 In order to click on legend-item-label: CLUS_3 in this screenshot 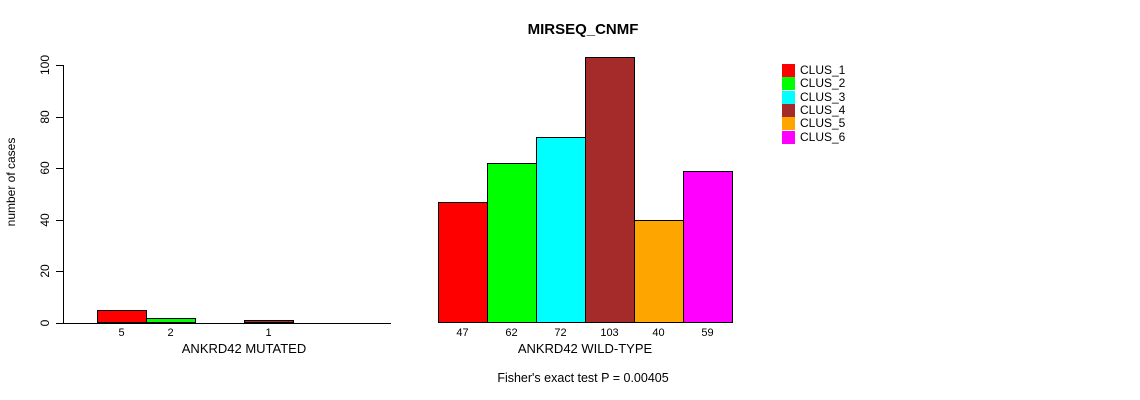, I will do `click(823, 97)`.